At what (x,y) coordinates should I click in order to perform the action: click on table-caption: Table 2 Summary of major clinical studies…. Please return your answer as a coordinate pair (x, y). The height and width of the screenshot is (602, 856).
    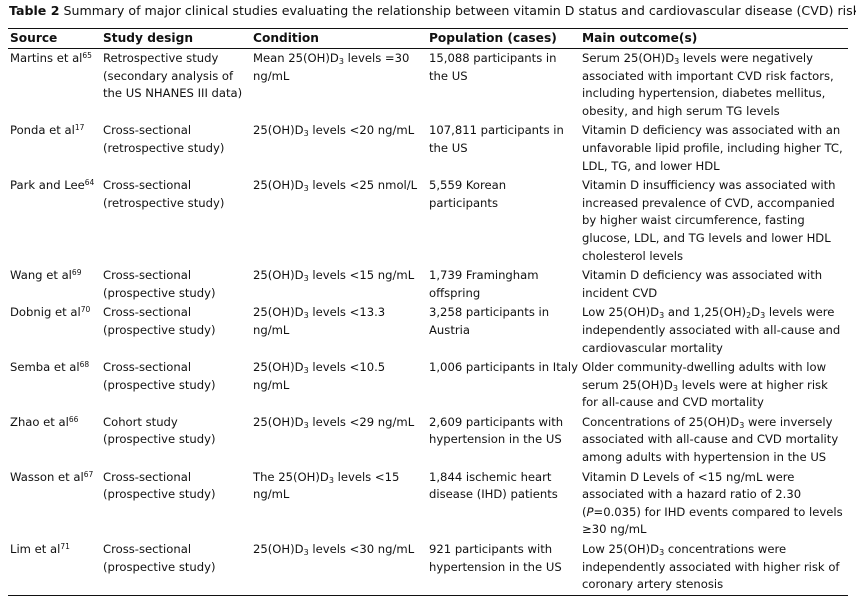
    Looking at the image, I should click on (432, 10).